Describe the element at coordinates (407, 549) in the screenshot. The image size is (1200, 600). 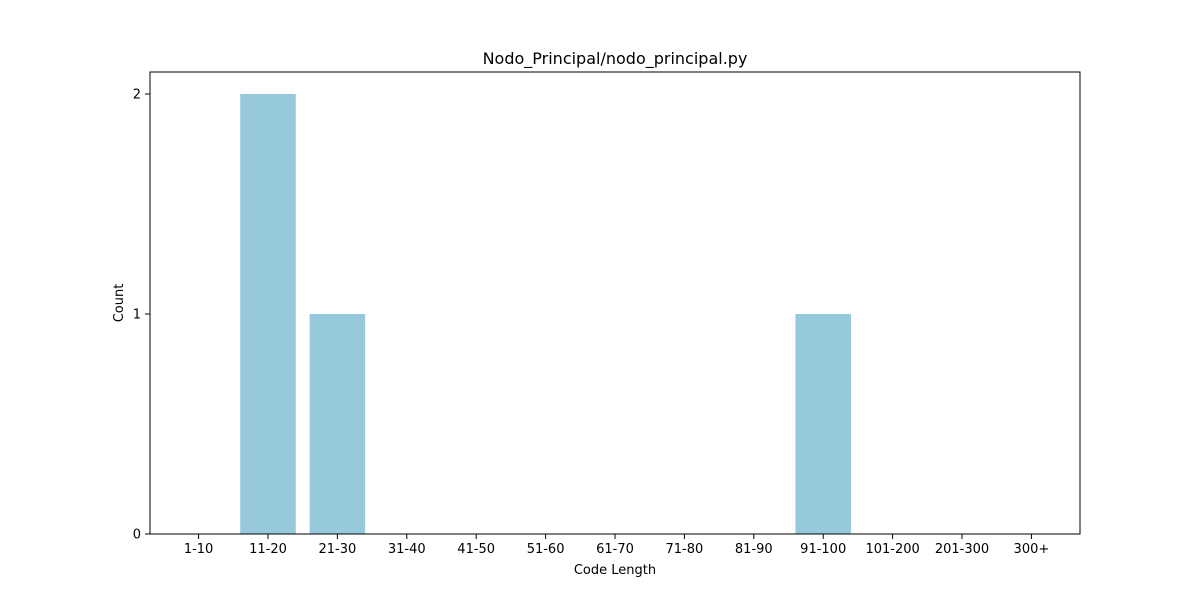
I see `x-tick-label: 31-40` at that location.